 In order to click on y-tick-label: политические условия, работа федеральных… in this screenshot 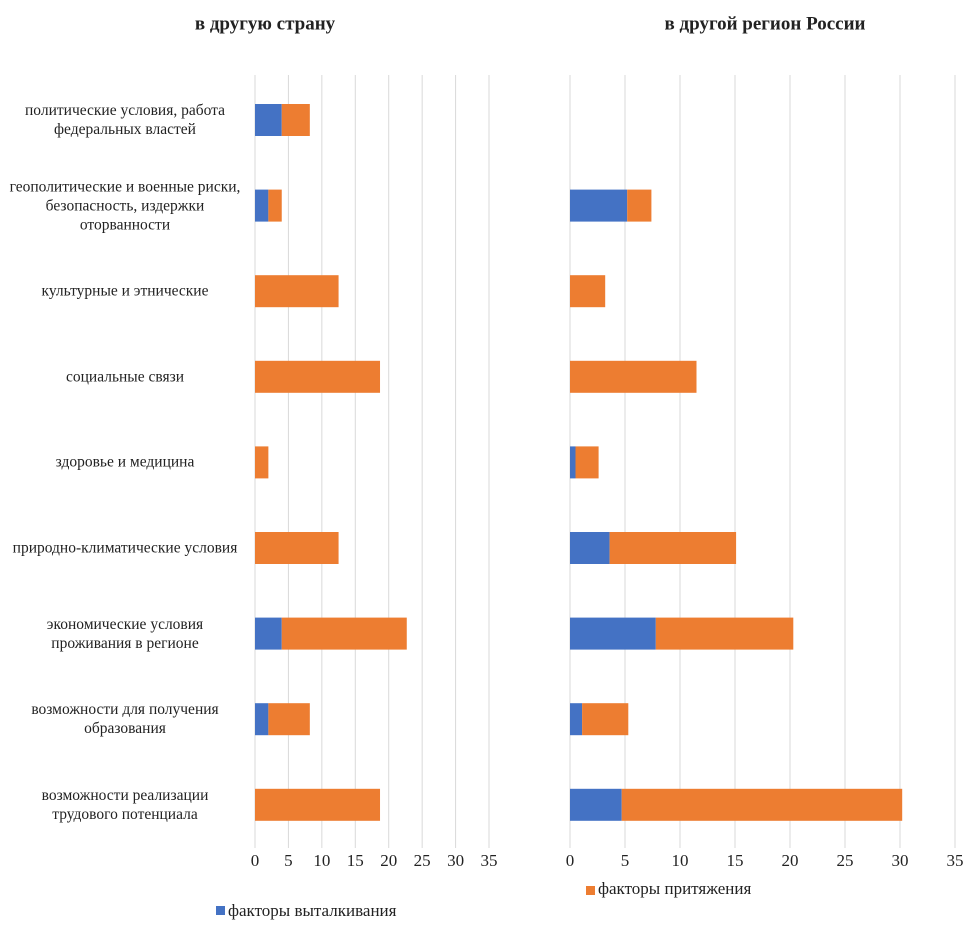, I will do `click(125, 120)`.